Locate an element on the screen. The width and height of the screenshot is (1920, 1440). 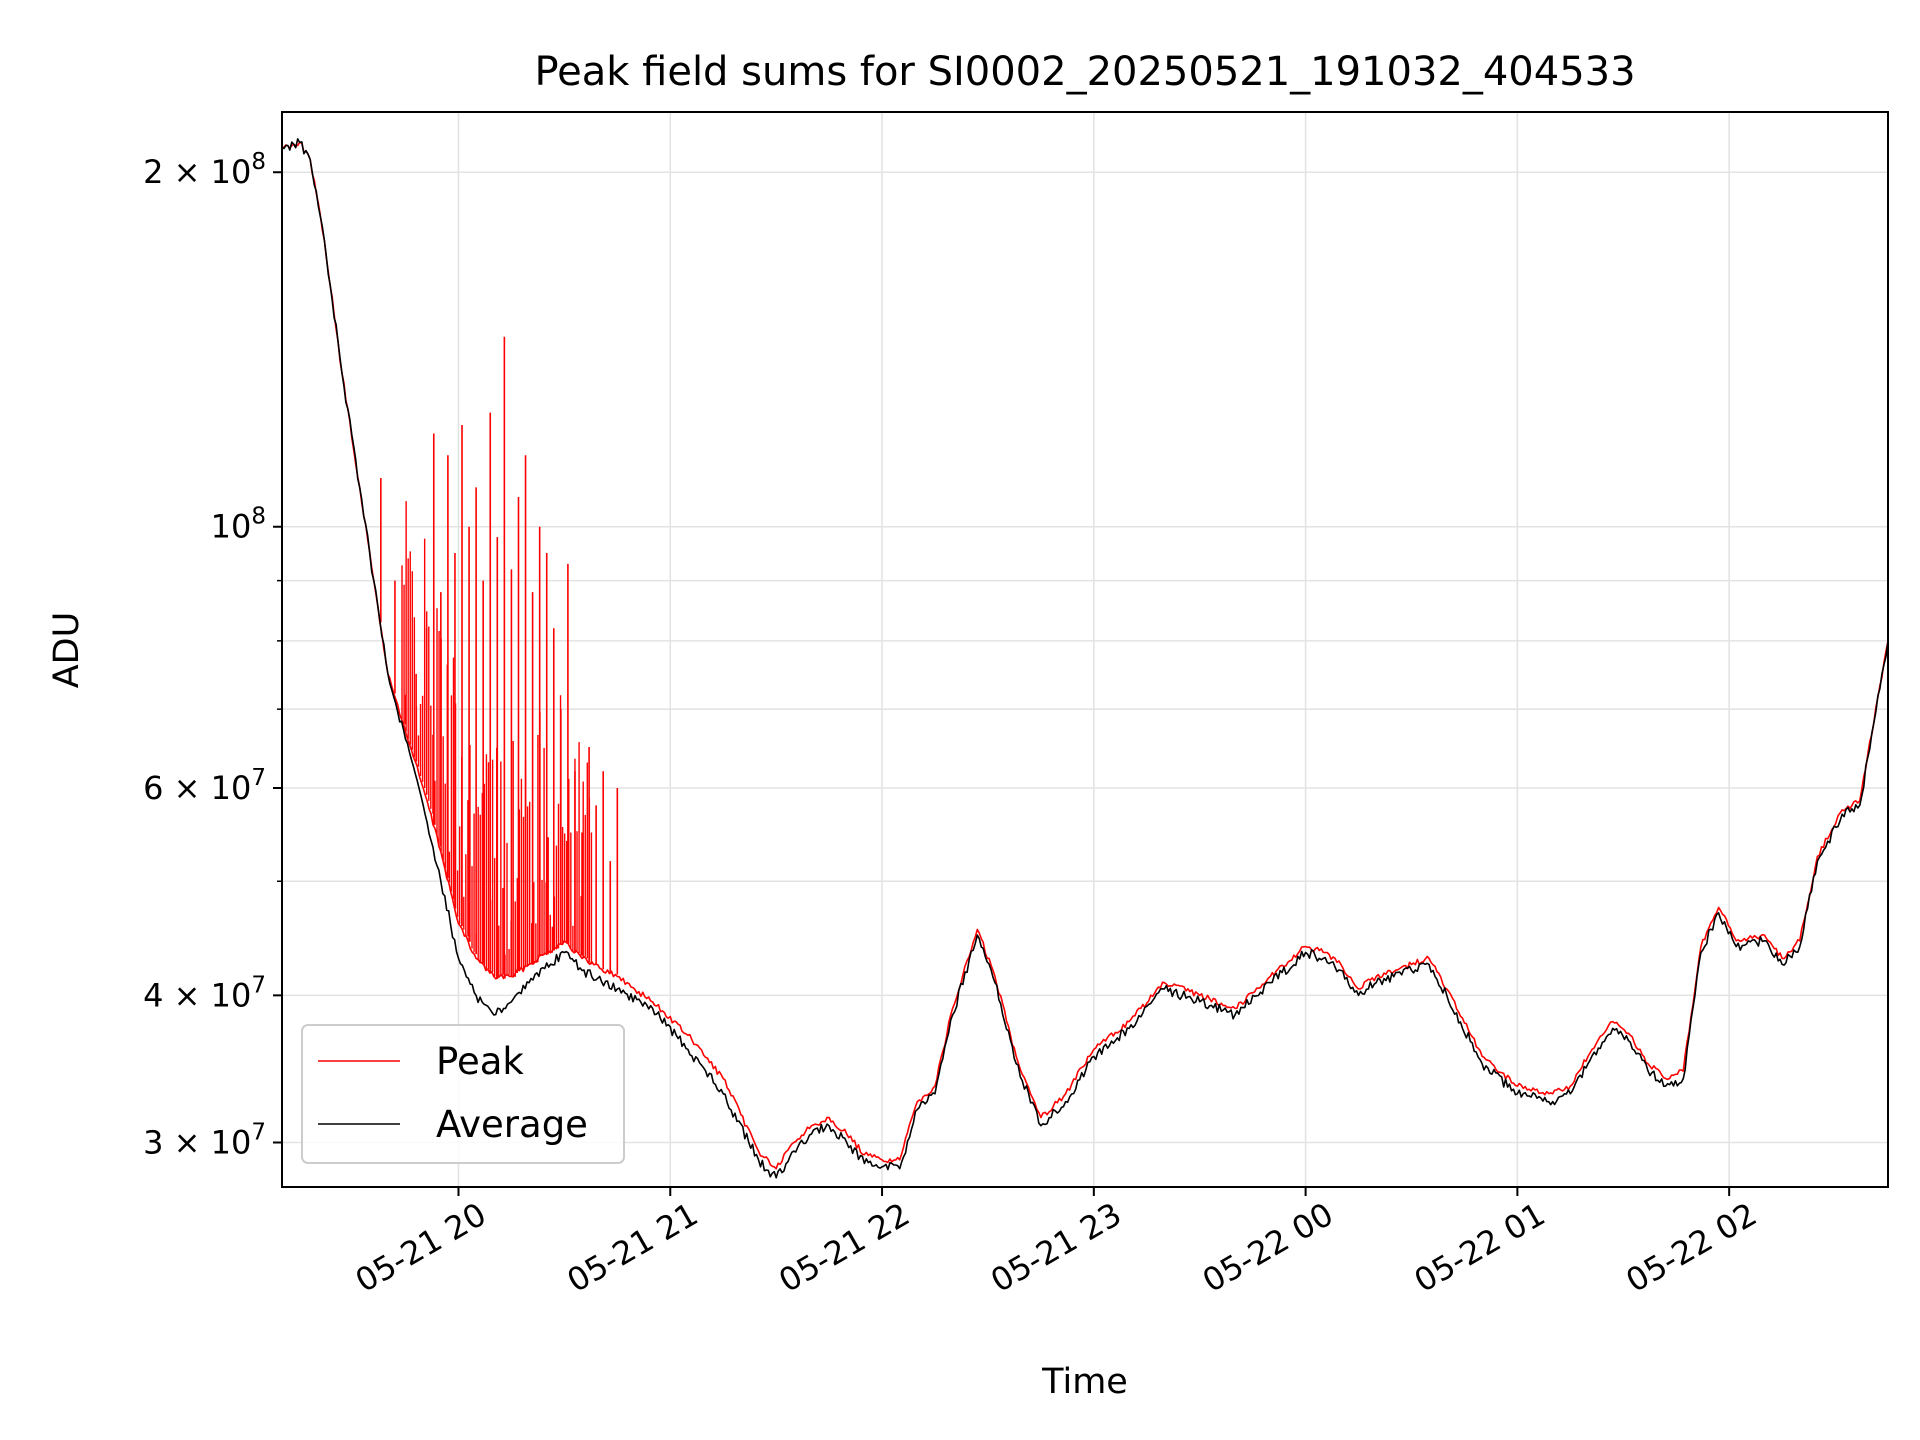
y-tick-label: 3 × 107 is located at coordinates (204, 1140).